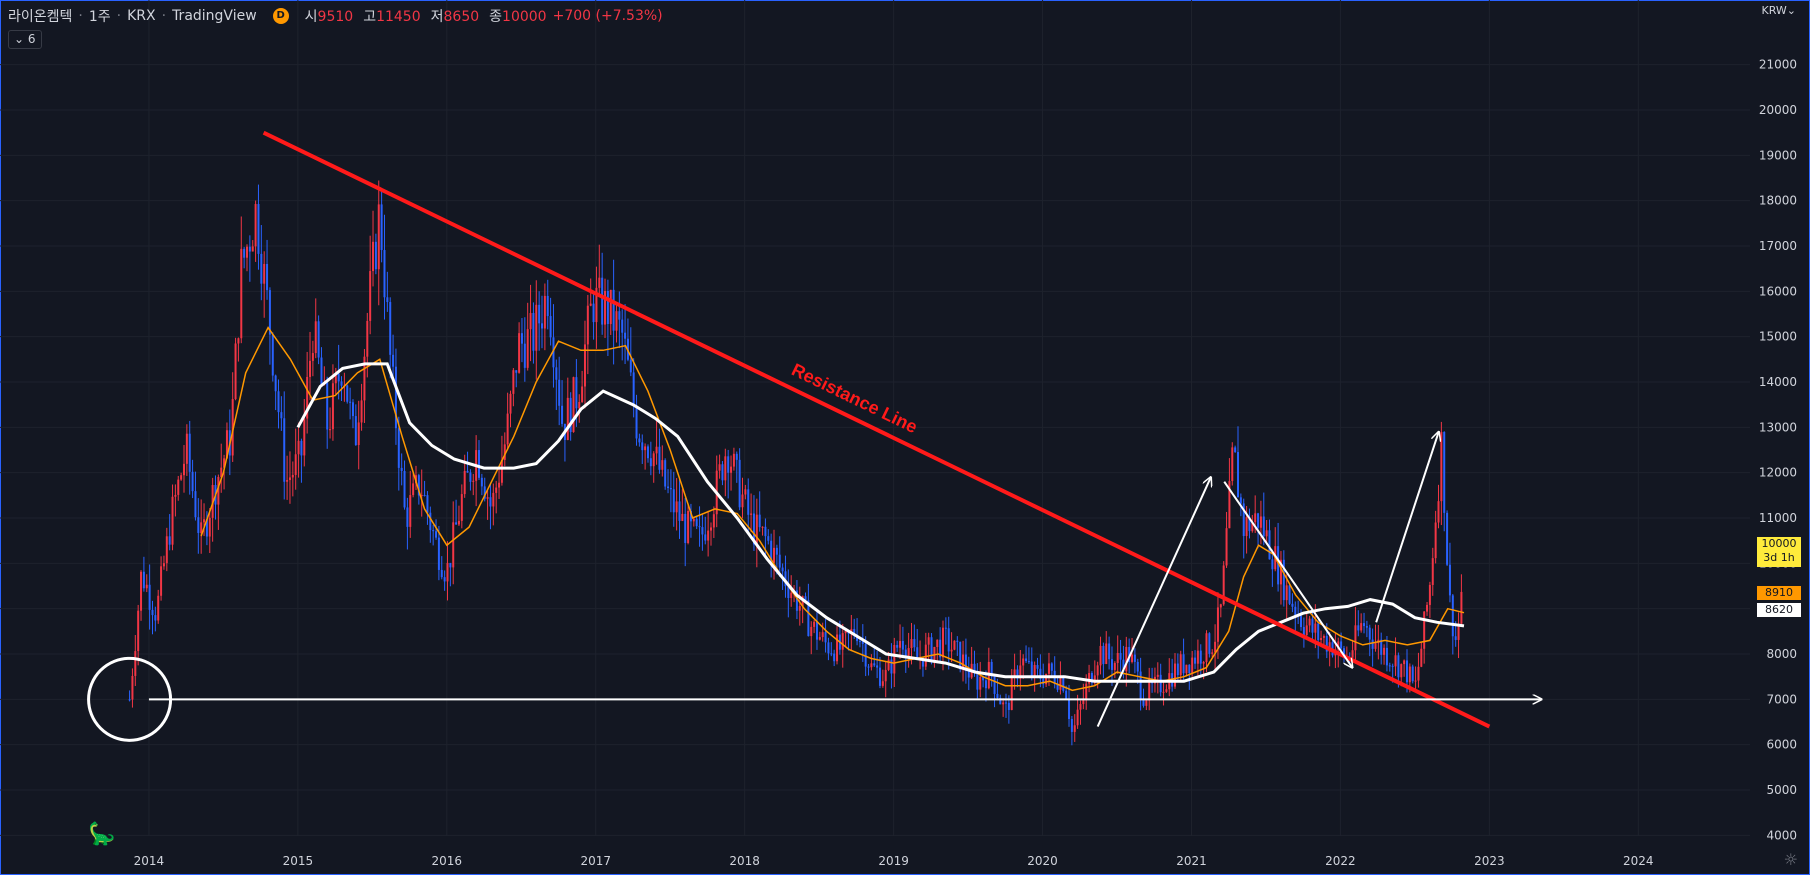  What do you see at coordinates (280, 16) in the screenshot?
I see `dividend-badge: D` at bounding box center [280, 16].